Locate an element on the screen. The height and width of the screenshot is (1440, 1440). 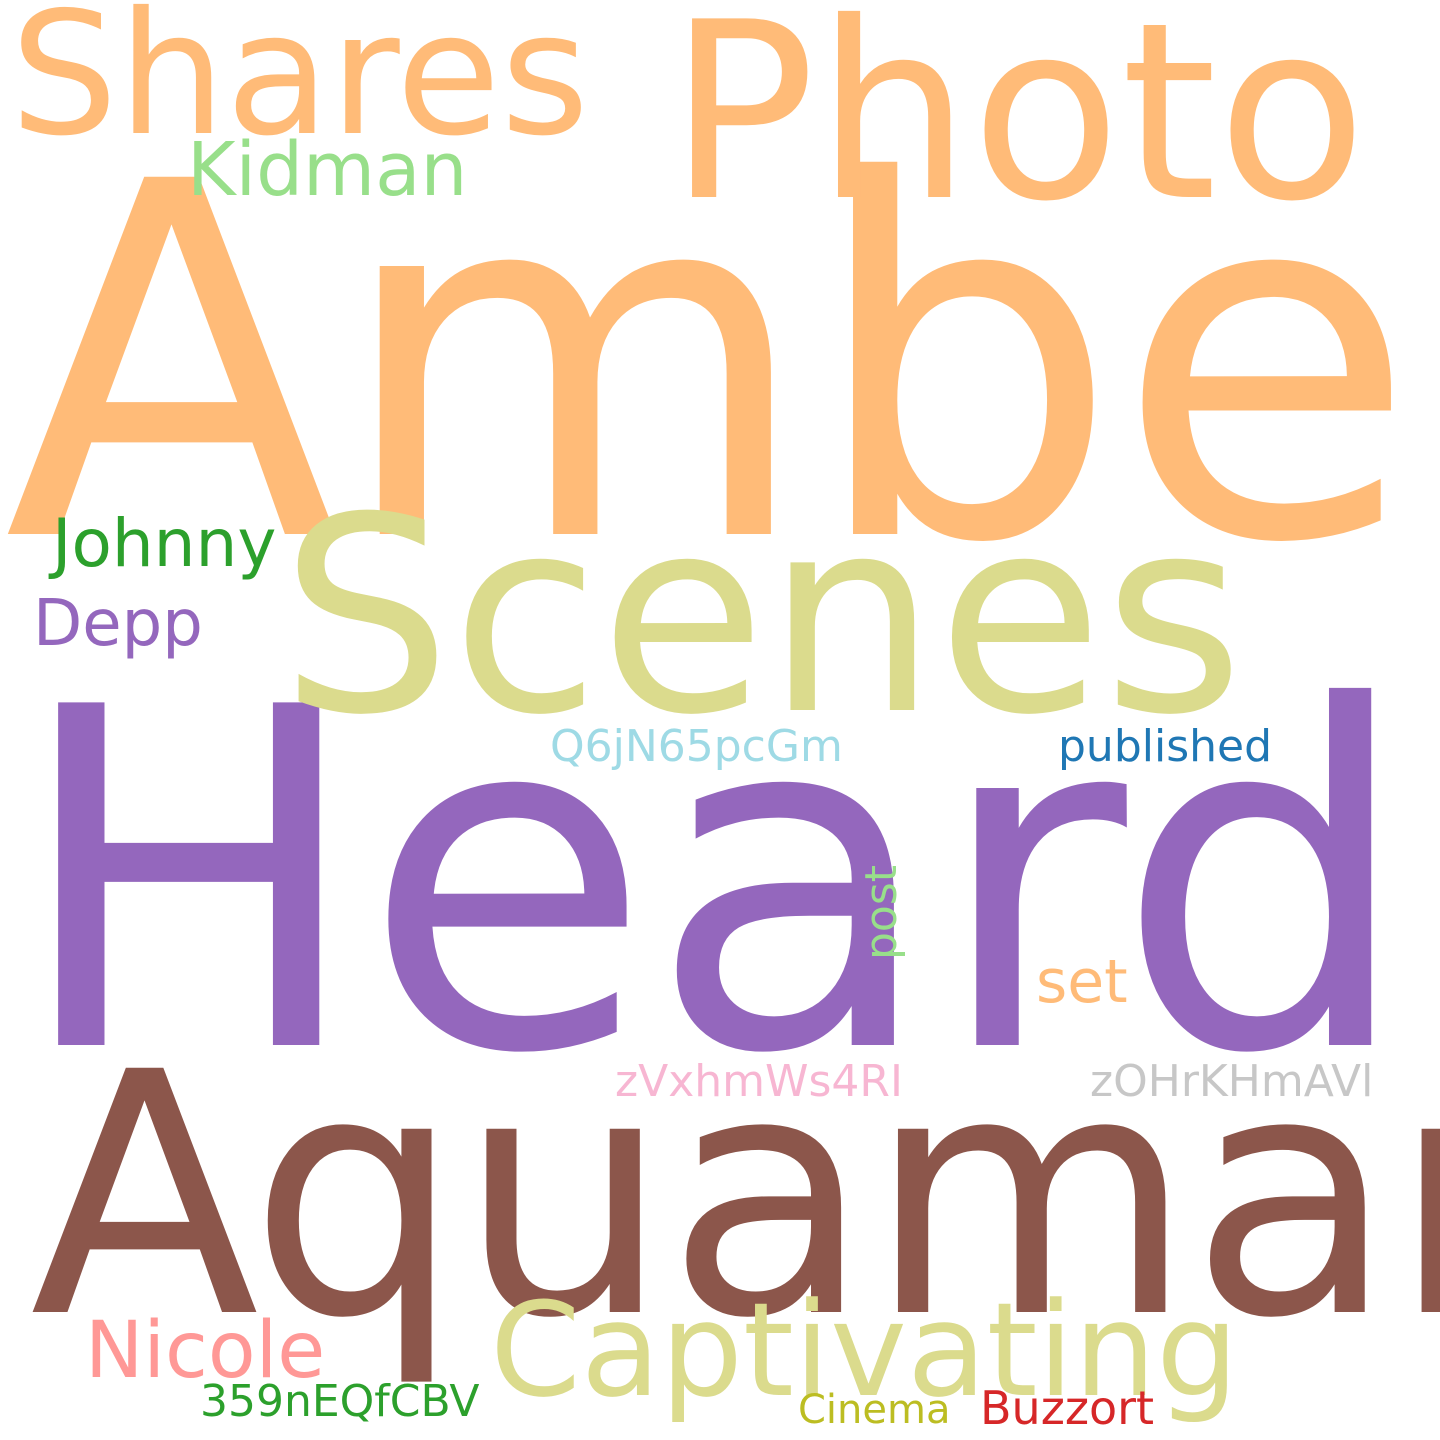
word-kidman: Kidman is located at coordinates (327, 170).